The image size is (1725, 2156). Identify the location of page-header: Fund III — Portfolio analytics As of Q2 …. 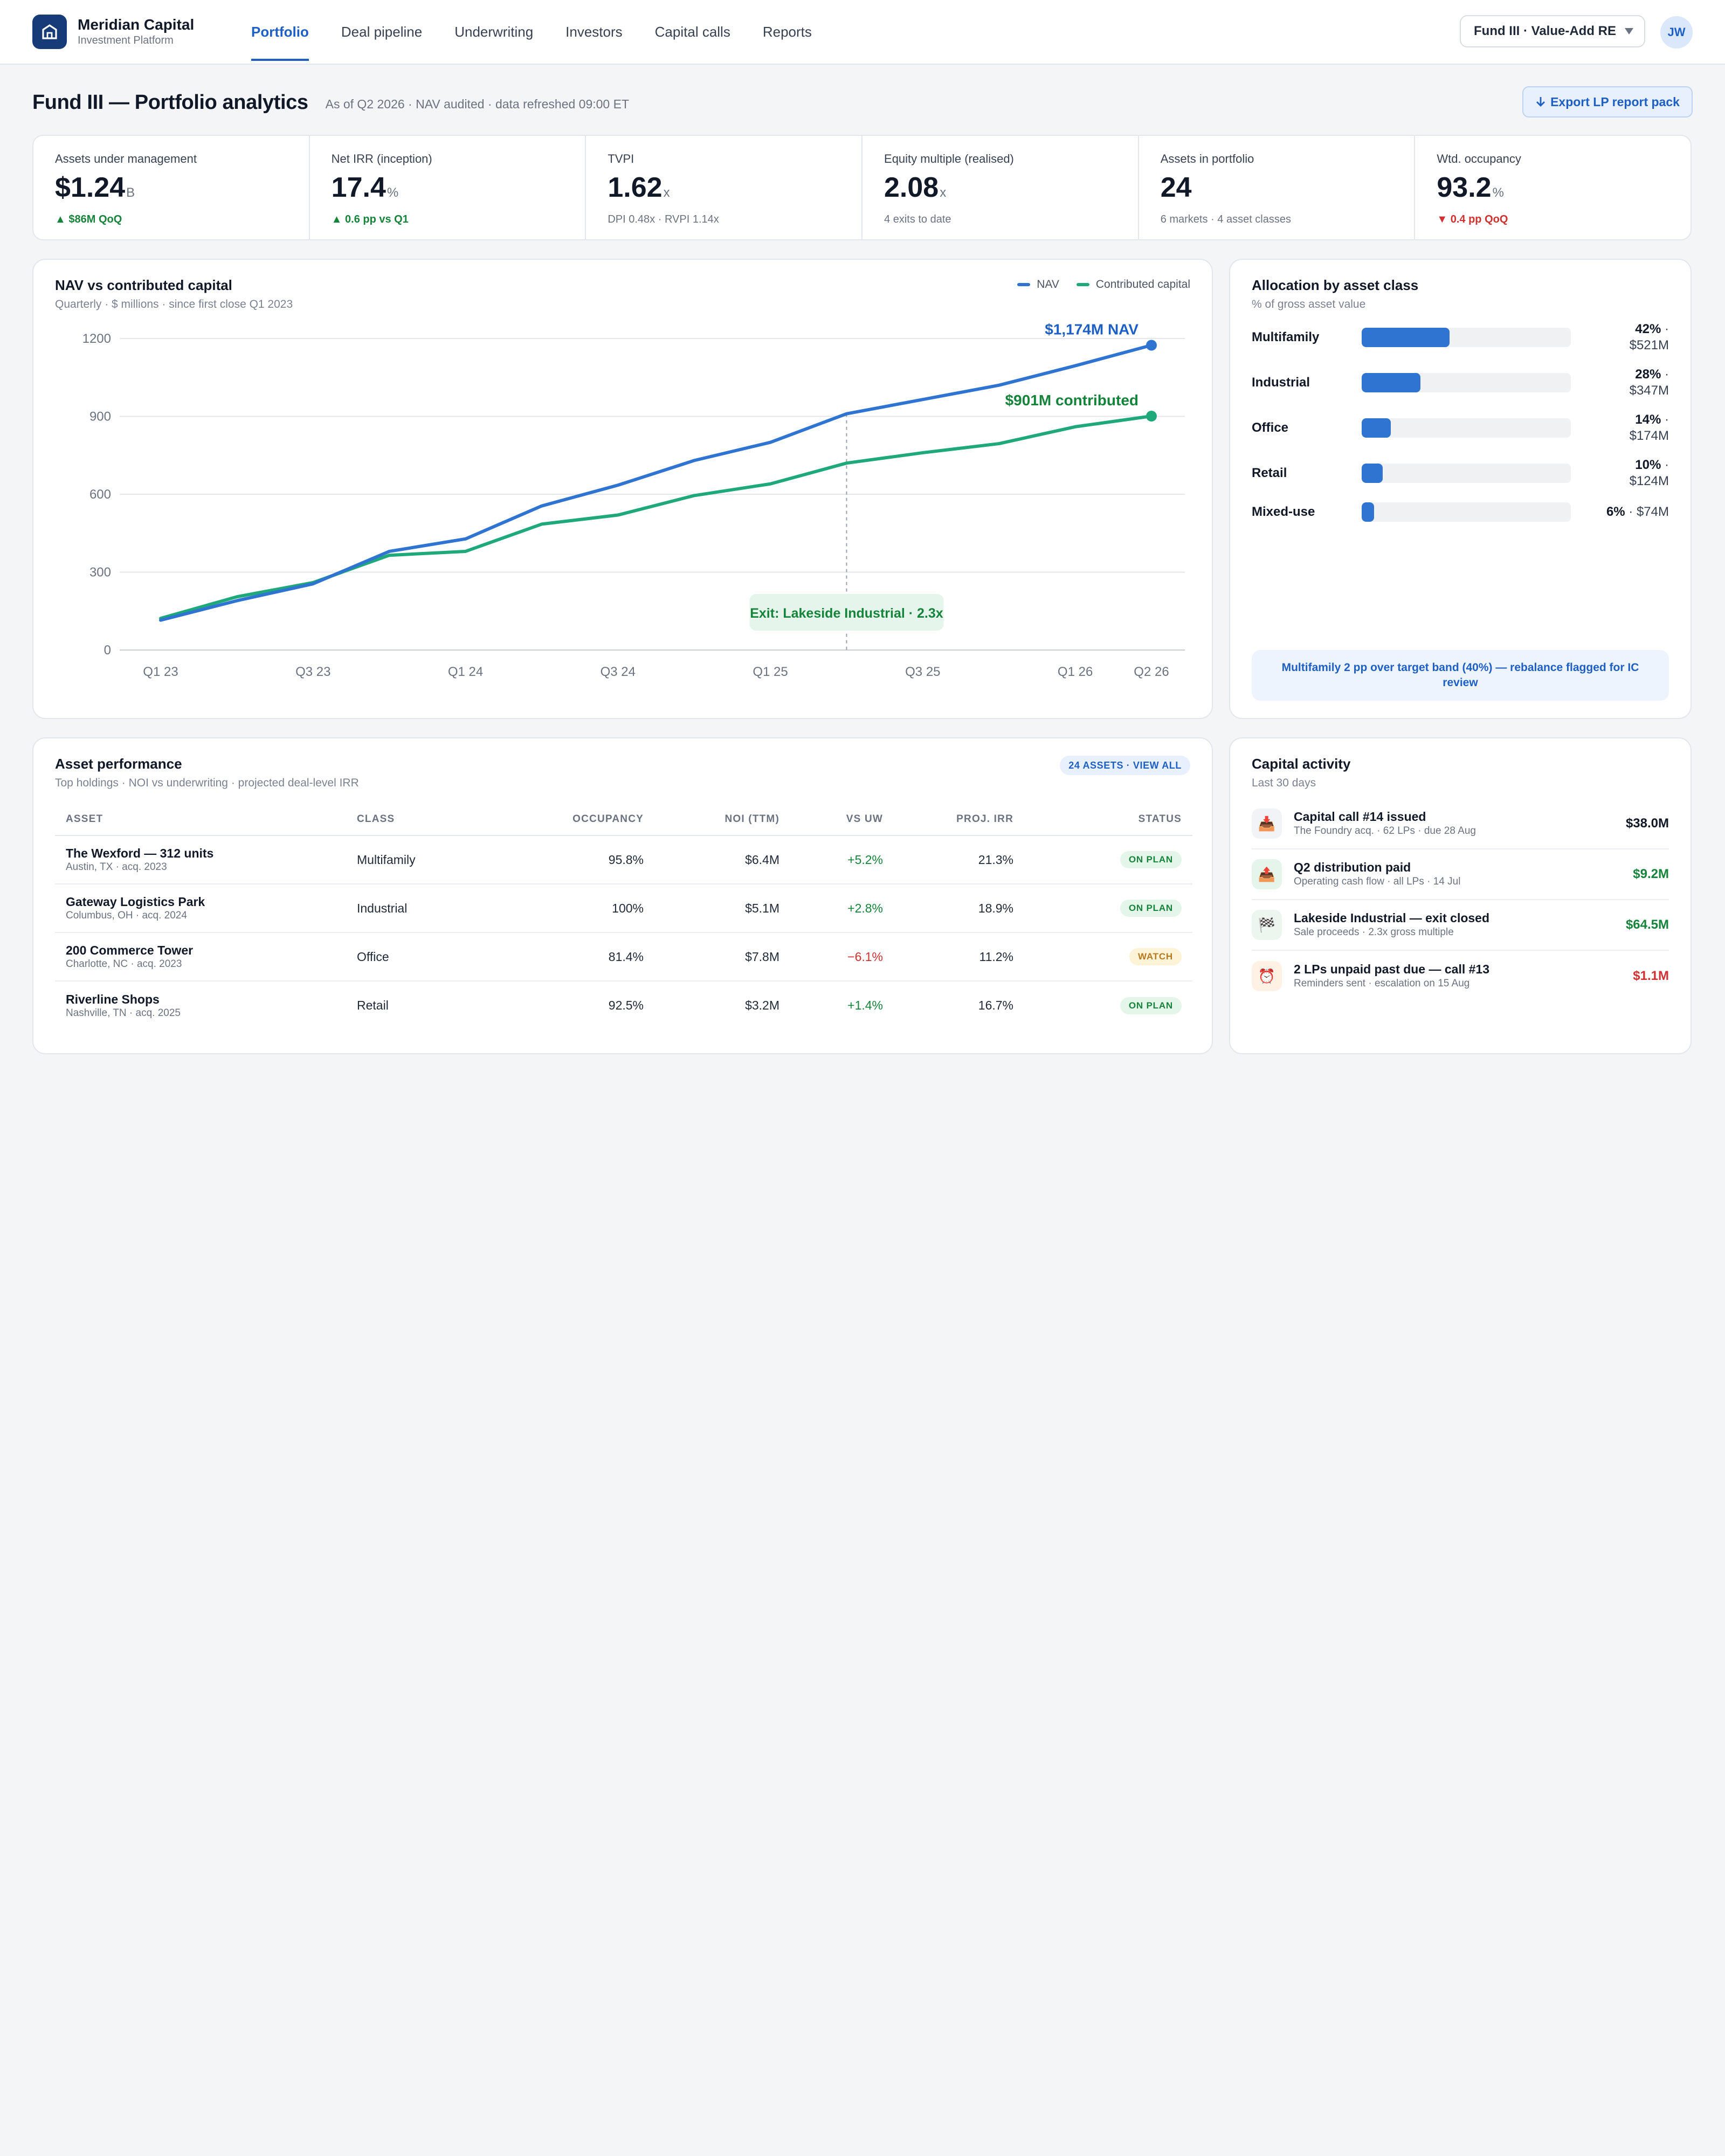
(862, 102).